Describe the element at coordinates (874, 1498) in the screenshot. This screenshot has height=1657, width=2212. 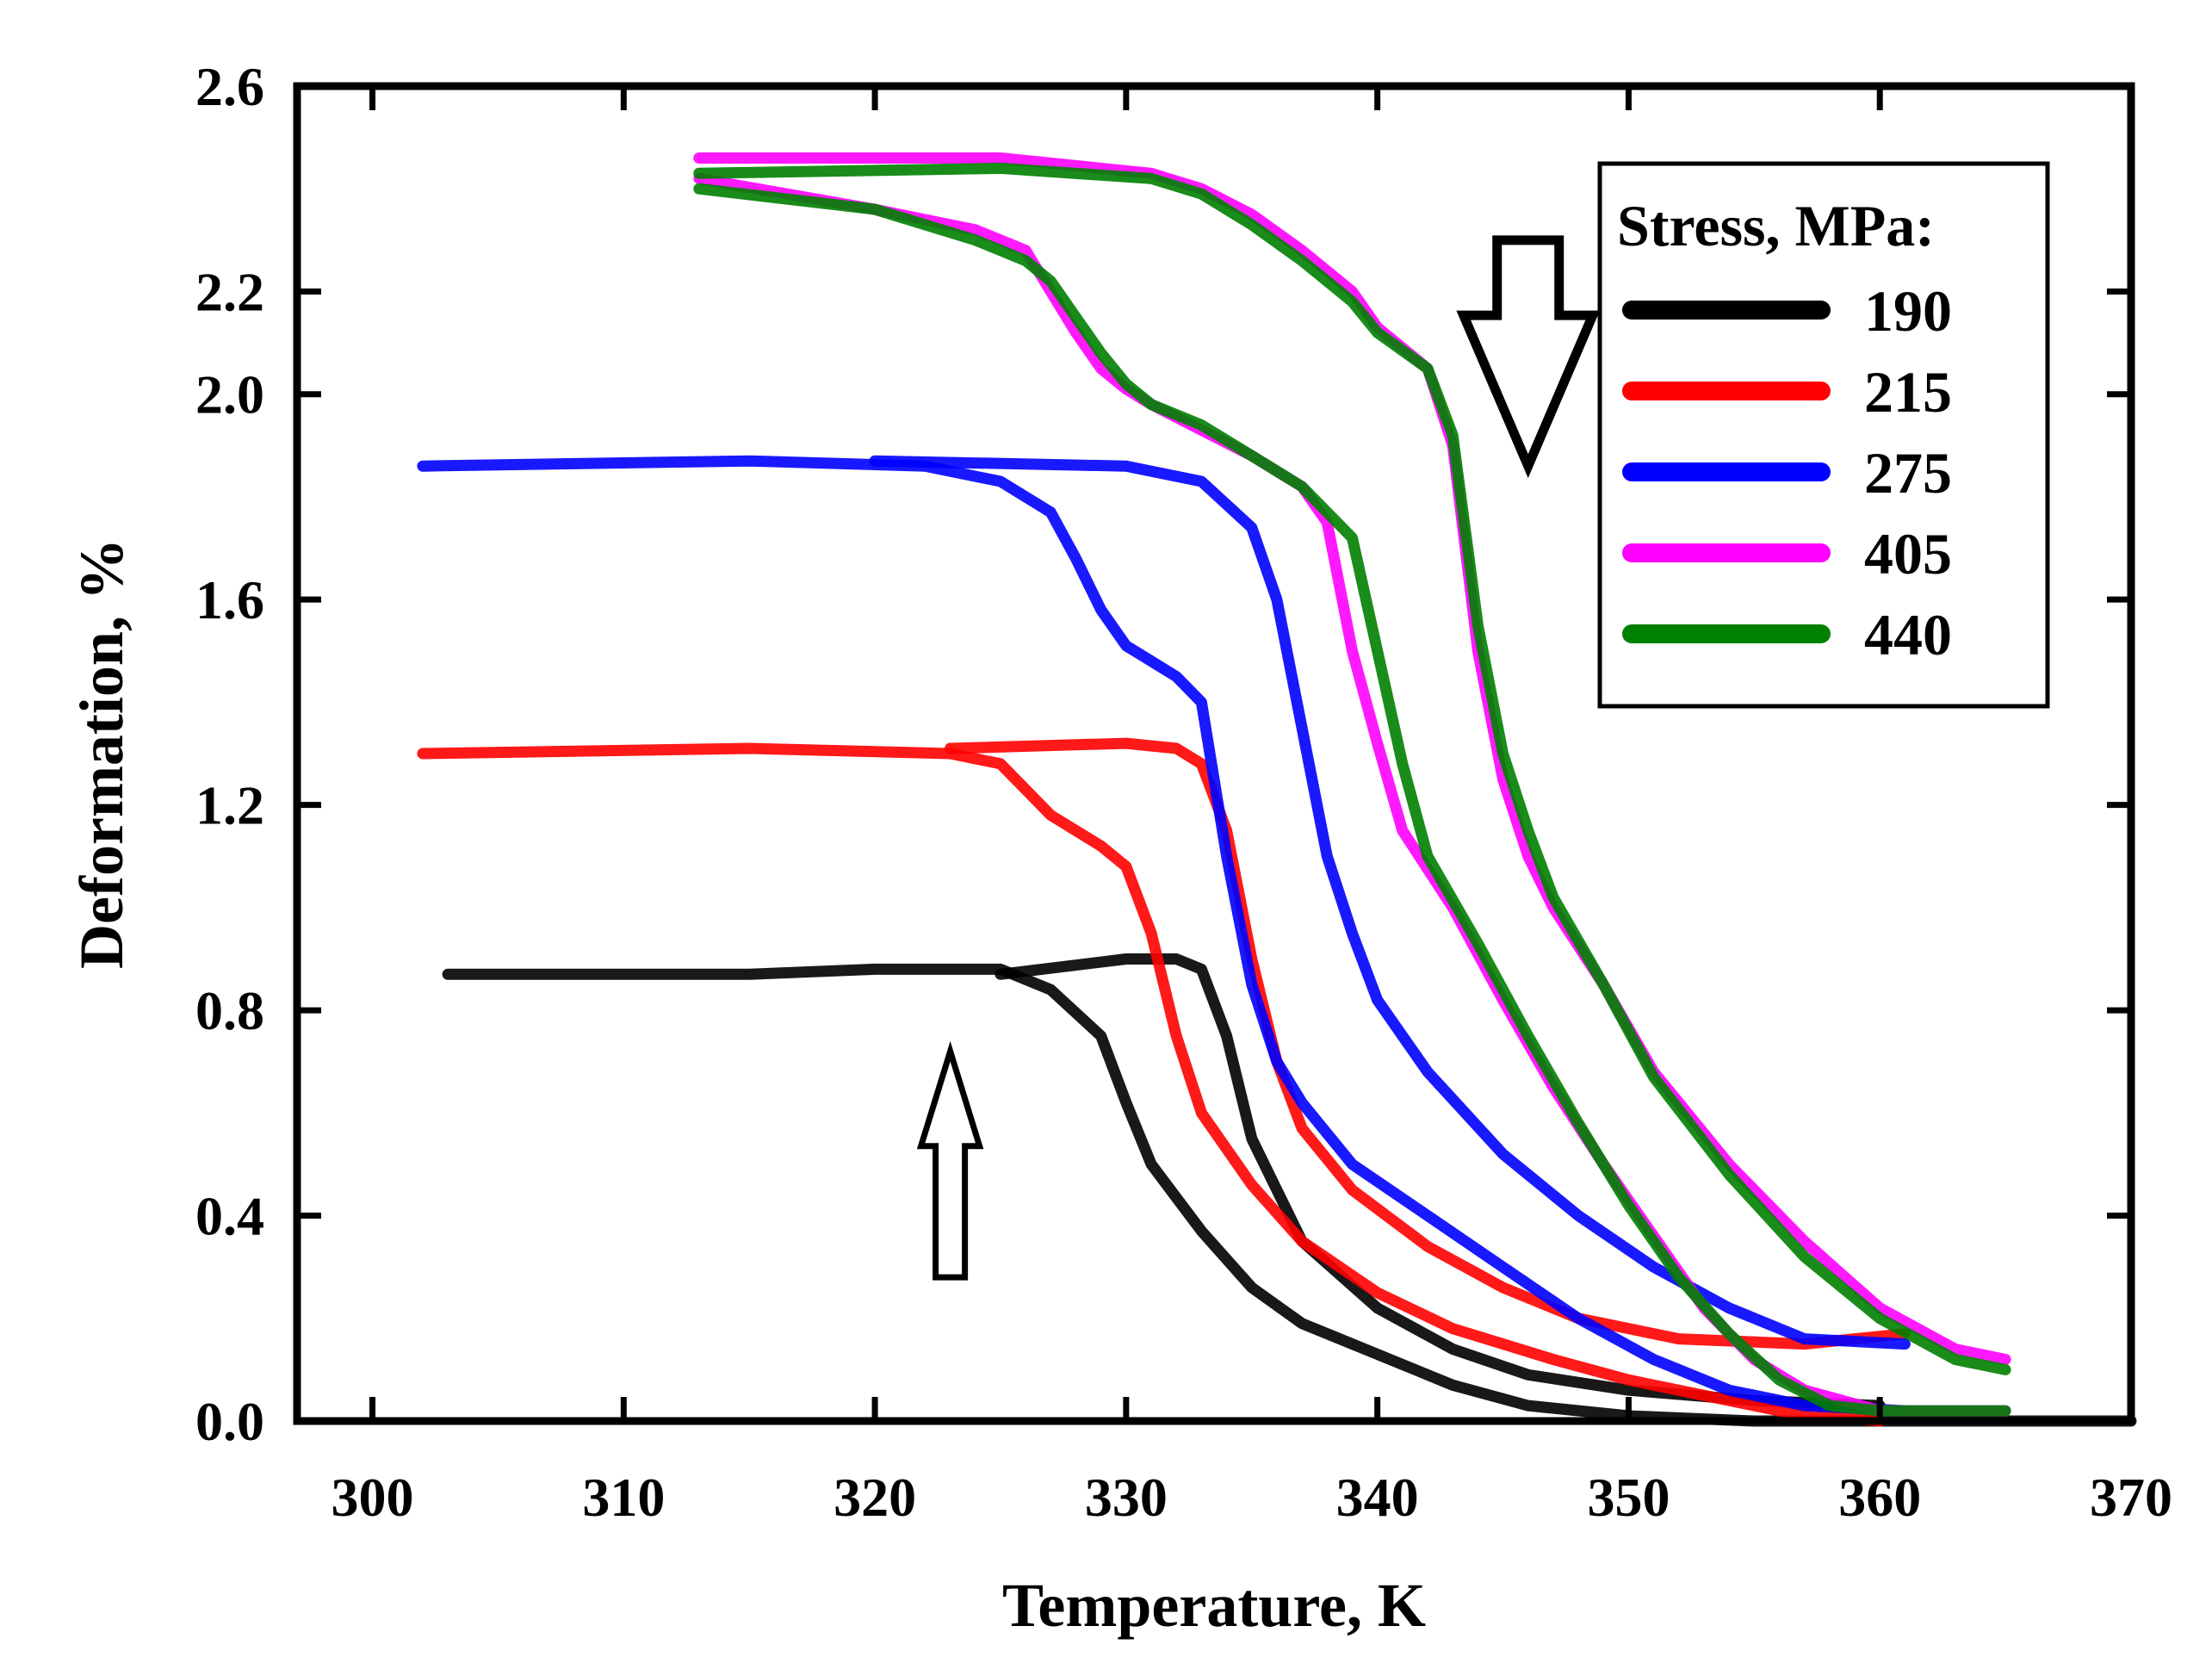
I see `x-tick-label: 320` at that location.